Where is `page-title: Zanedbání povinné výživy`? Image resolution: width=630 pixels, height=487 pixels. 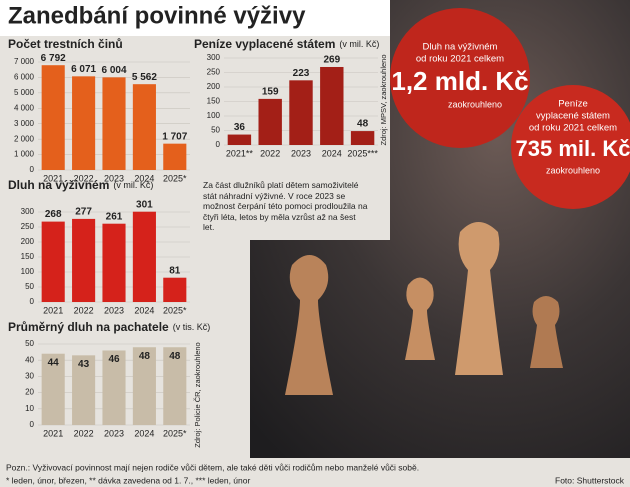
page-title: Zanedbání povinné výživy is located at coordinates (157, 15).